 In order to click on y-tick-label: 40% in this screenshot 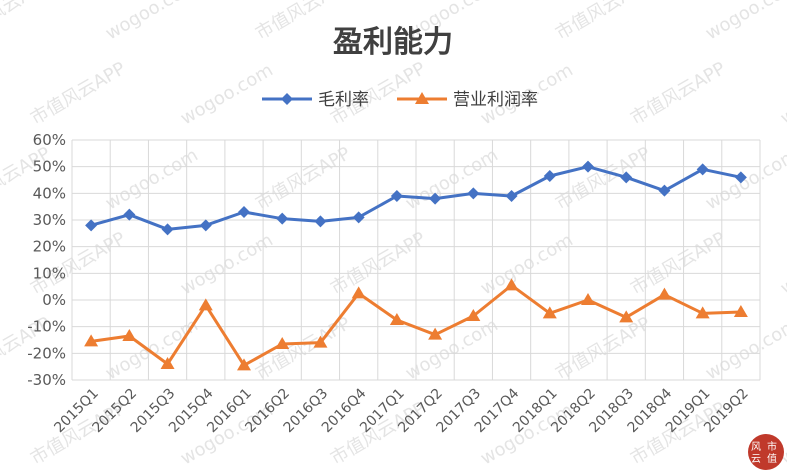, I will do `click(49, 193)`.